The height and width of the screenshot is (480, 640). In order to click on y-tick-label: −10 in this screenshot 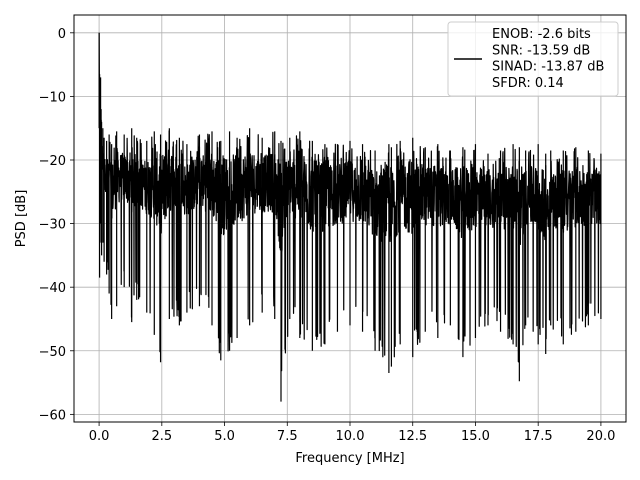, I will do `click(52, 97)`.